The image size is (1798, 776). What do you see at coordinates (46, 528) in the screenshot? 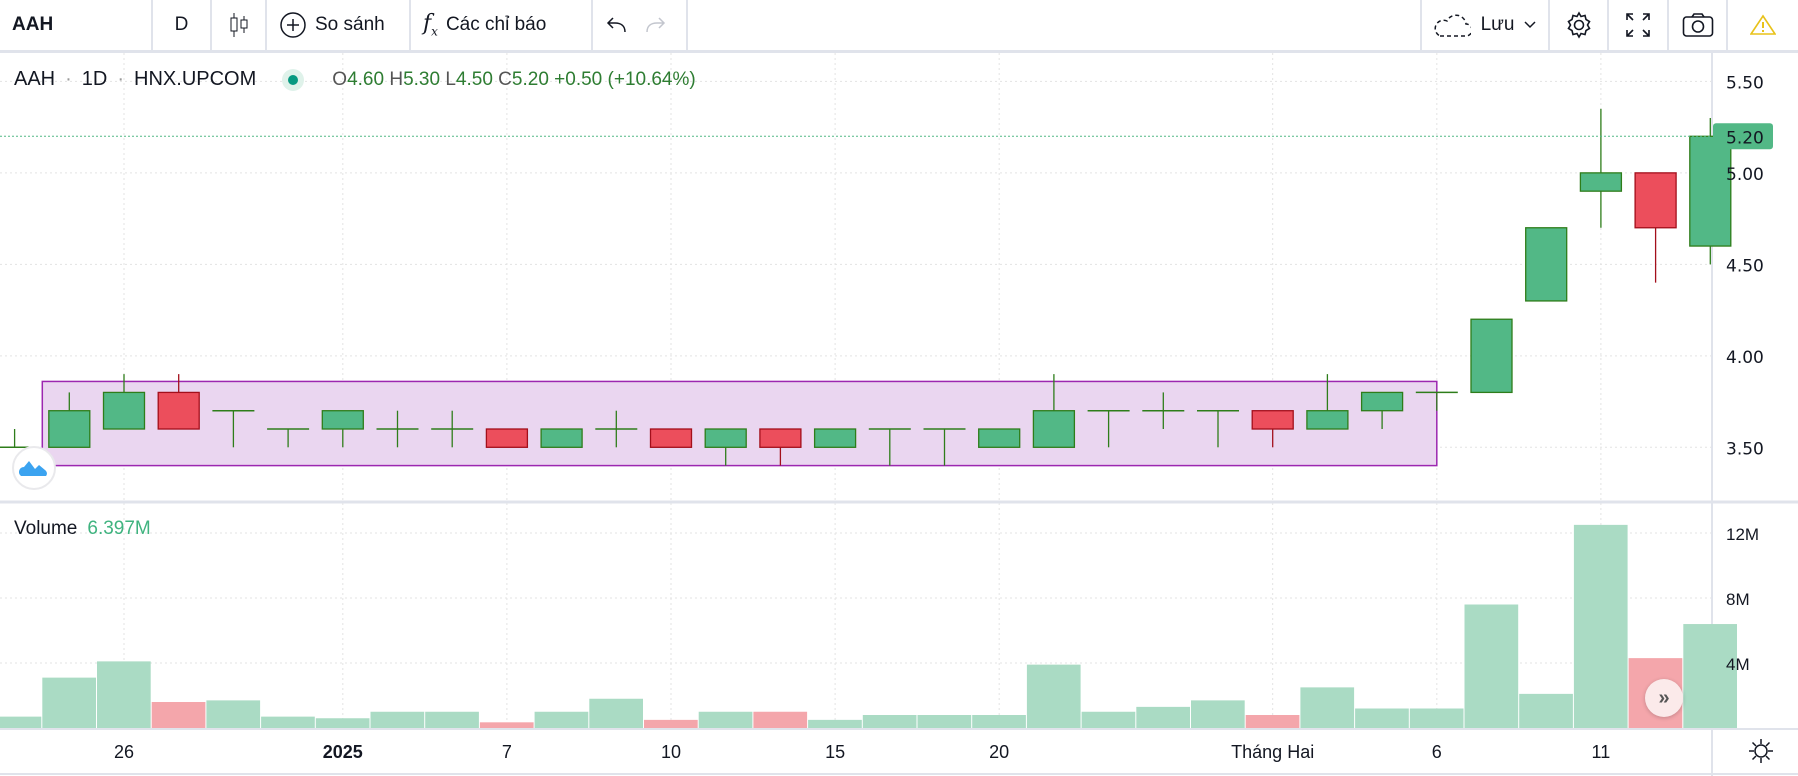
I see `volume-label: Volume` at bounding box center [46, 528].